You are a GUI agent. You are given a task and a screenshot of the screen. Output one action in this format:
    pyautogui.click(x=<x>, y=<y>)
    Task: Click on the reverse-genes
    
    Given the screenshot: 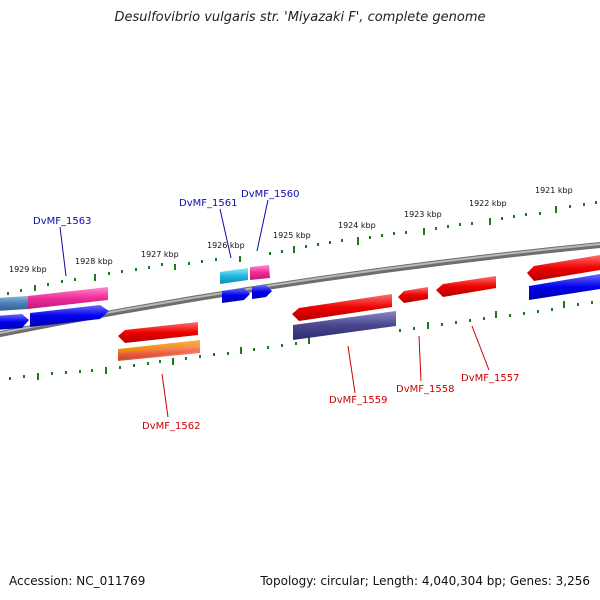 What is the action you would take?
    pyautogui.click(x=307, y=318)
    